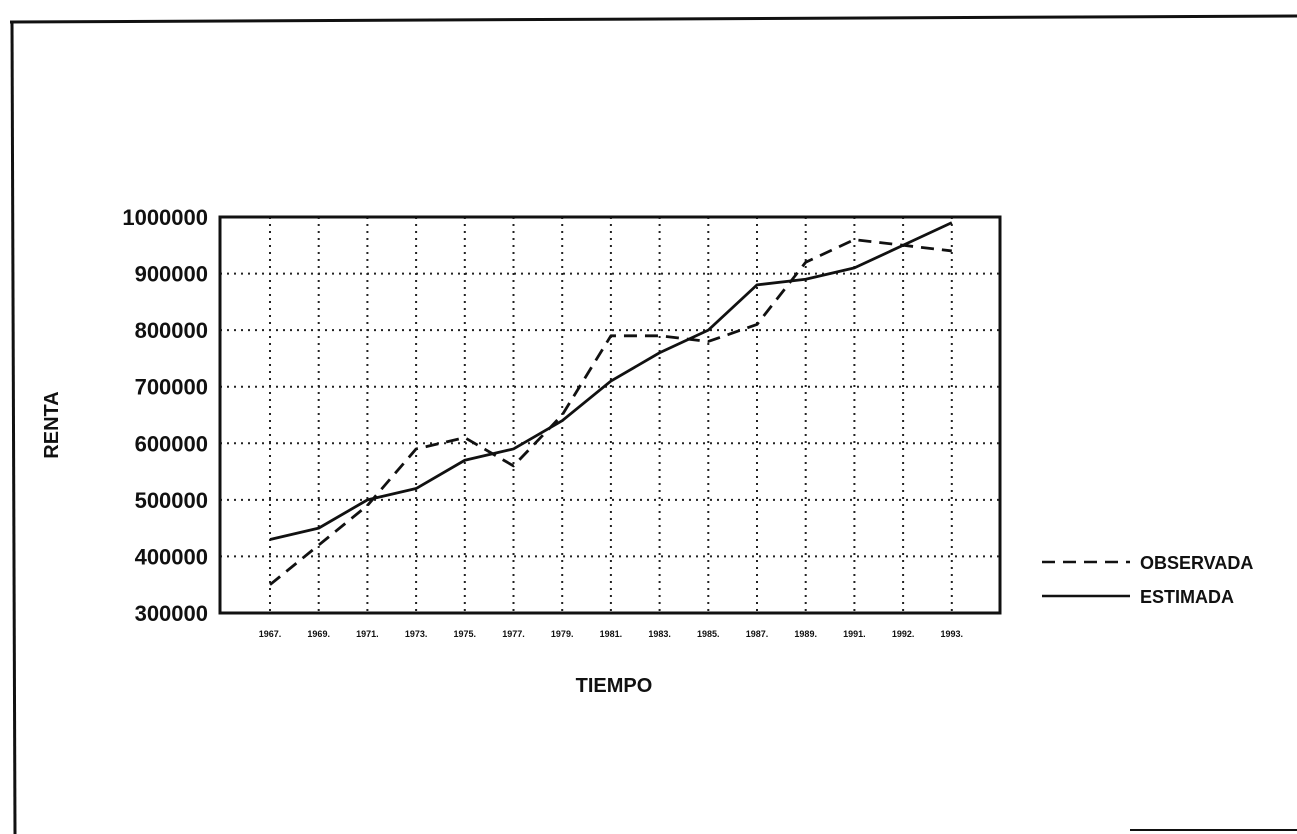  I want to click on x-tick-label: 1992., so click(903, 634).